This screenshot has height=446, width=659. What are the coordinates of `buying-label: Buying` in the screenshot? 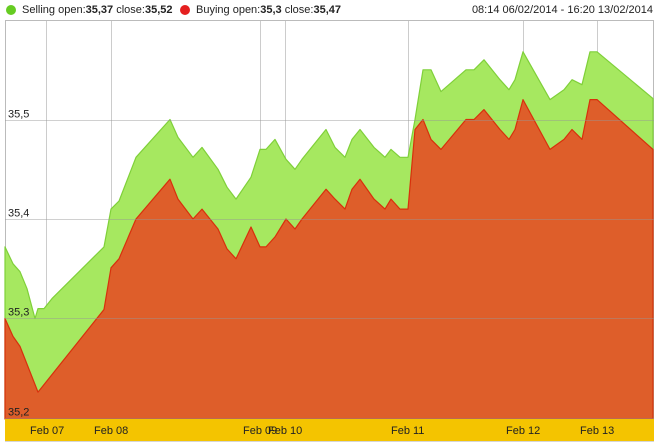 It's located at (213, 10).